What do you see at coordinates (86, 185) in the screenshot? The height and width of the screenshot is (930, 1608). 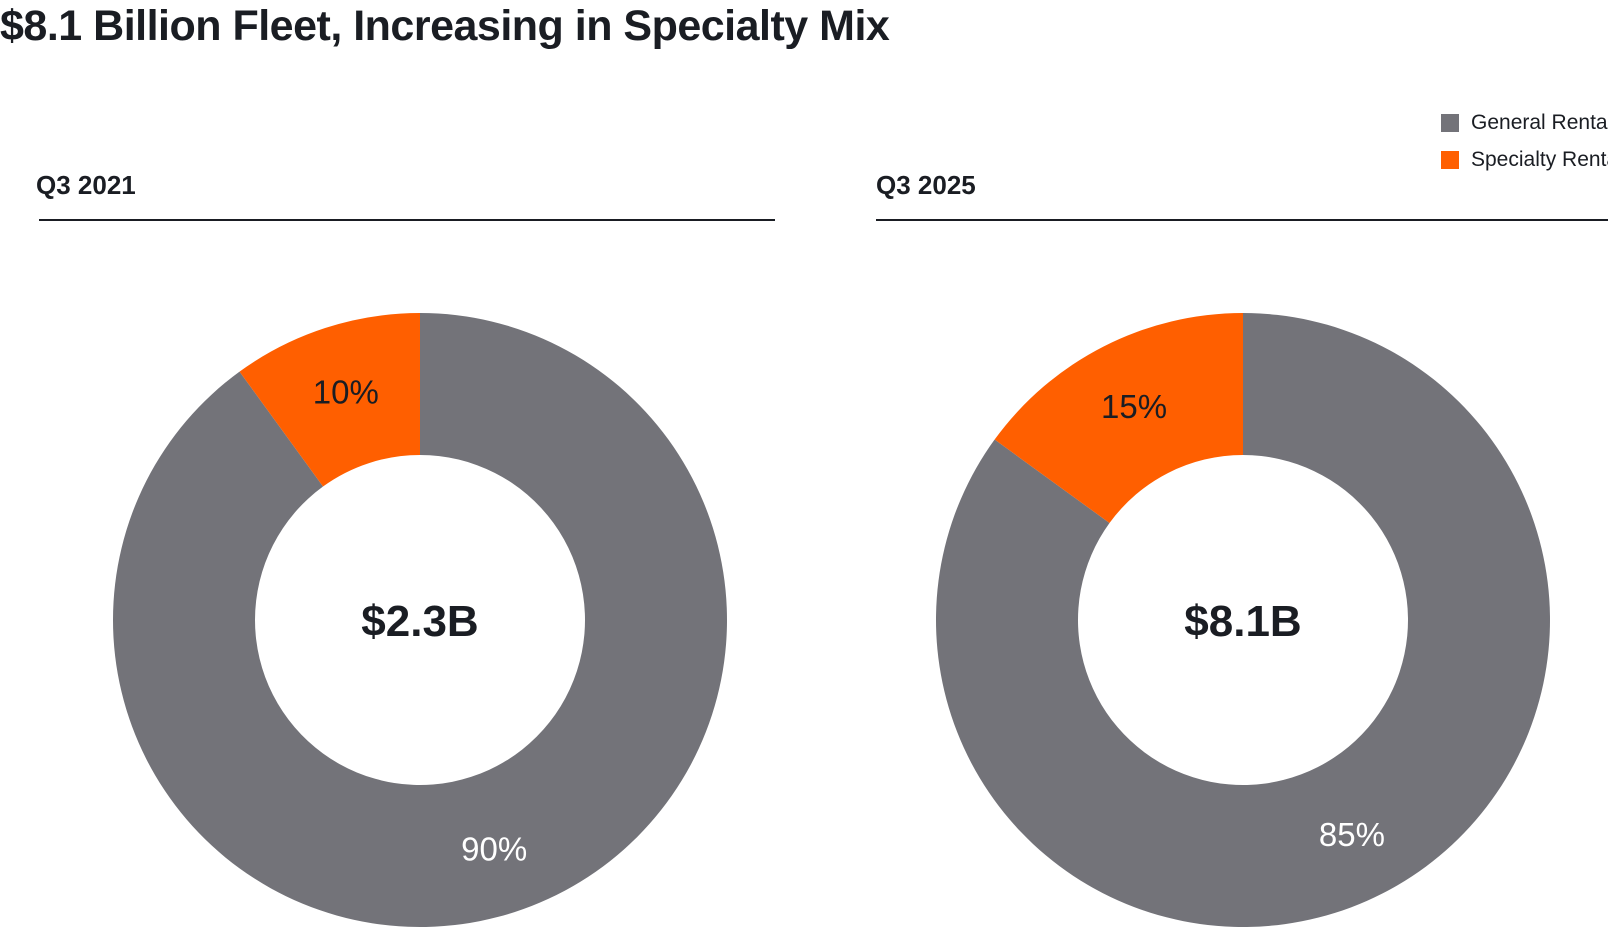 I see `panel-label-q3-2021: Q3 2021` at bounding box center [86, 185].